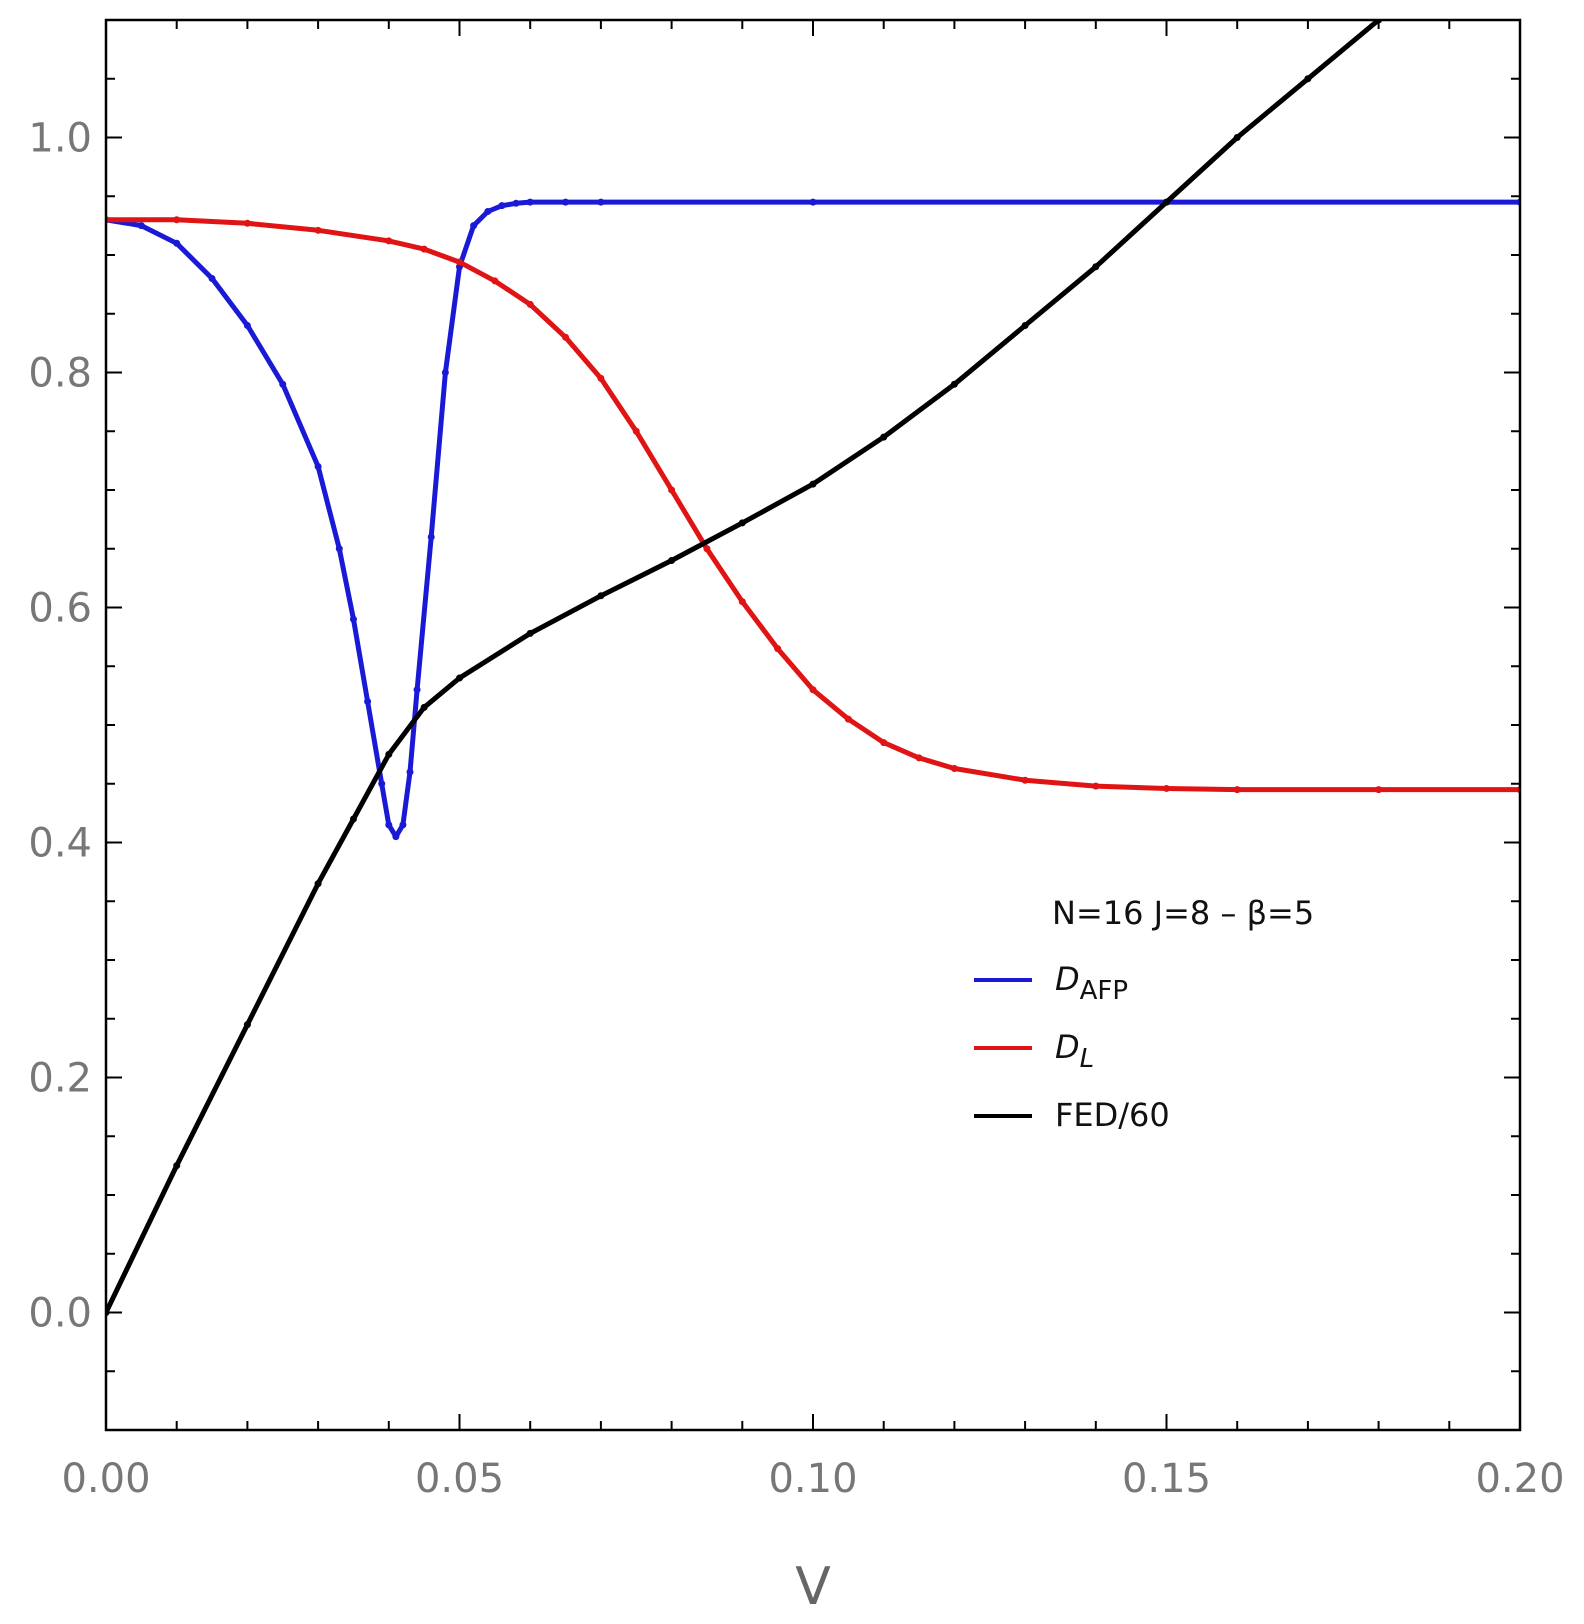 This screenshot has width=1584, height=1624. I want to click on y-tick-label: 1.0, so click(60, 139).